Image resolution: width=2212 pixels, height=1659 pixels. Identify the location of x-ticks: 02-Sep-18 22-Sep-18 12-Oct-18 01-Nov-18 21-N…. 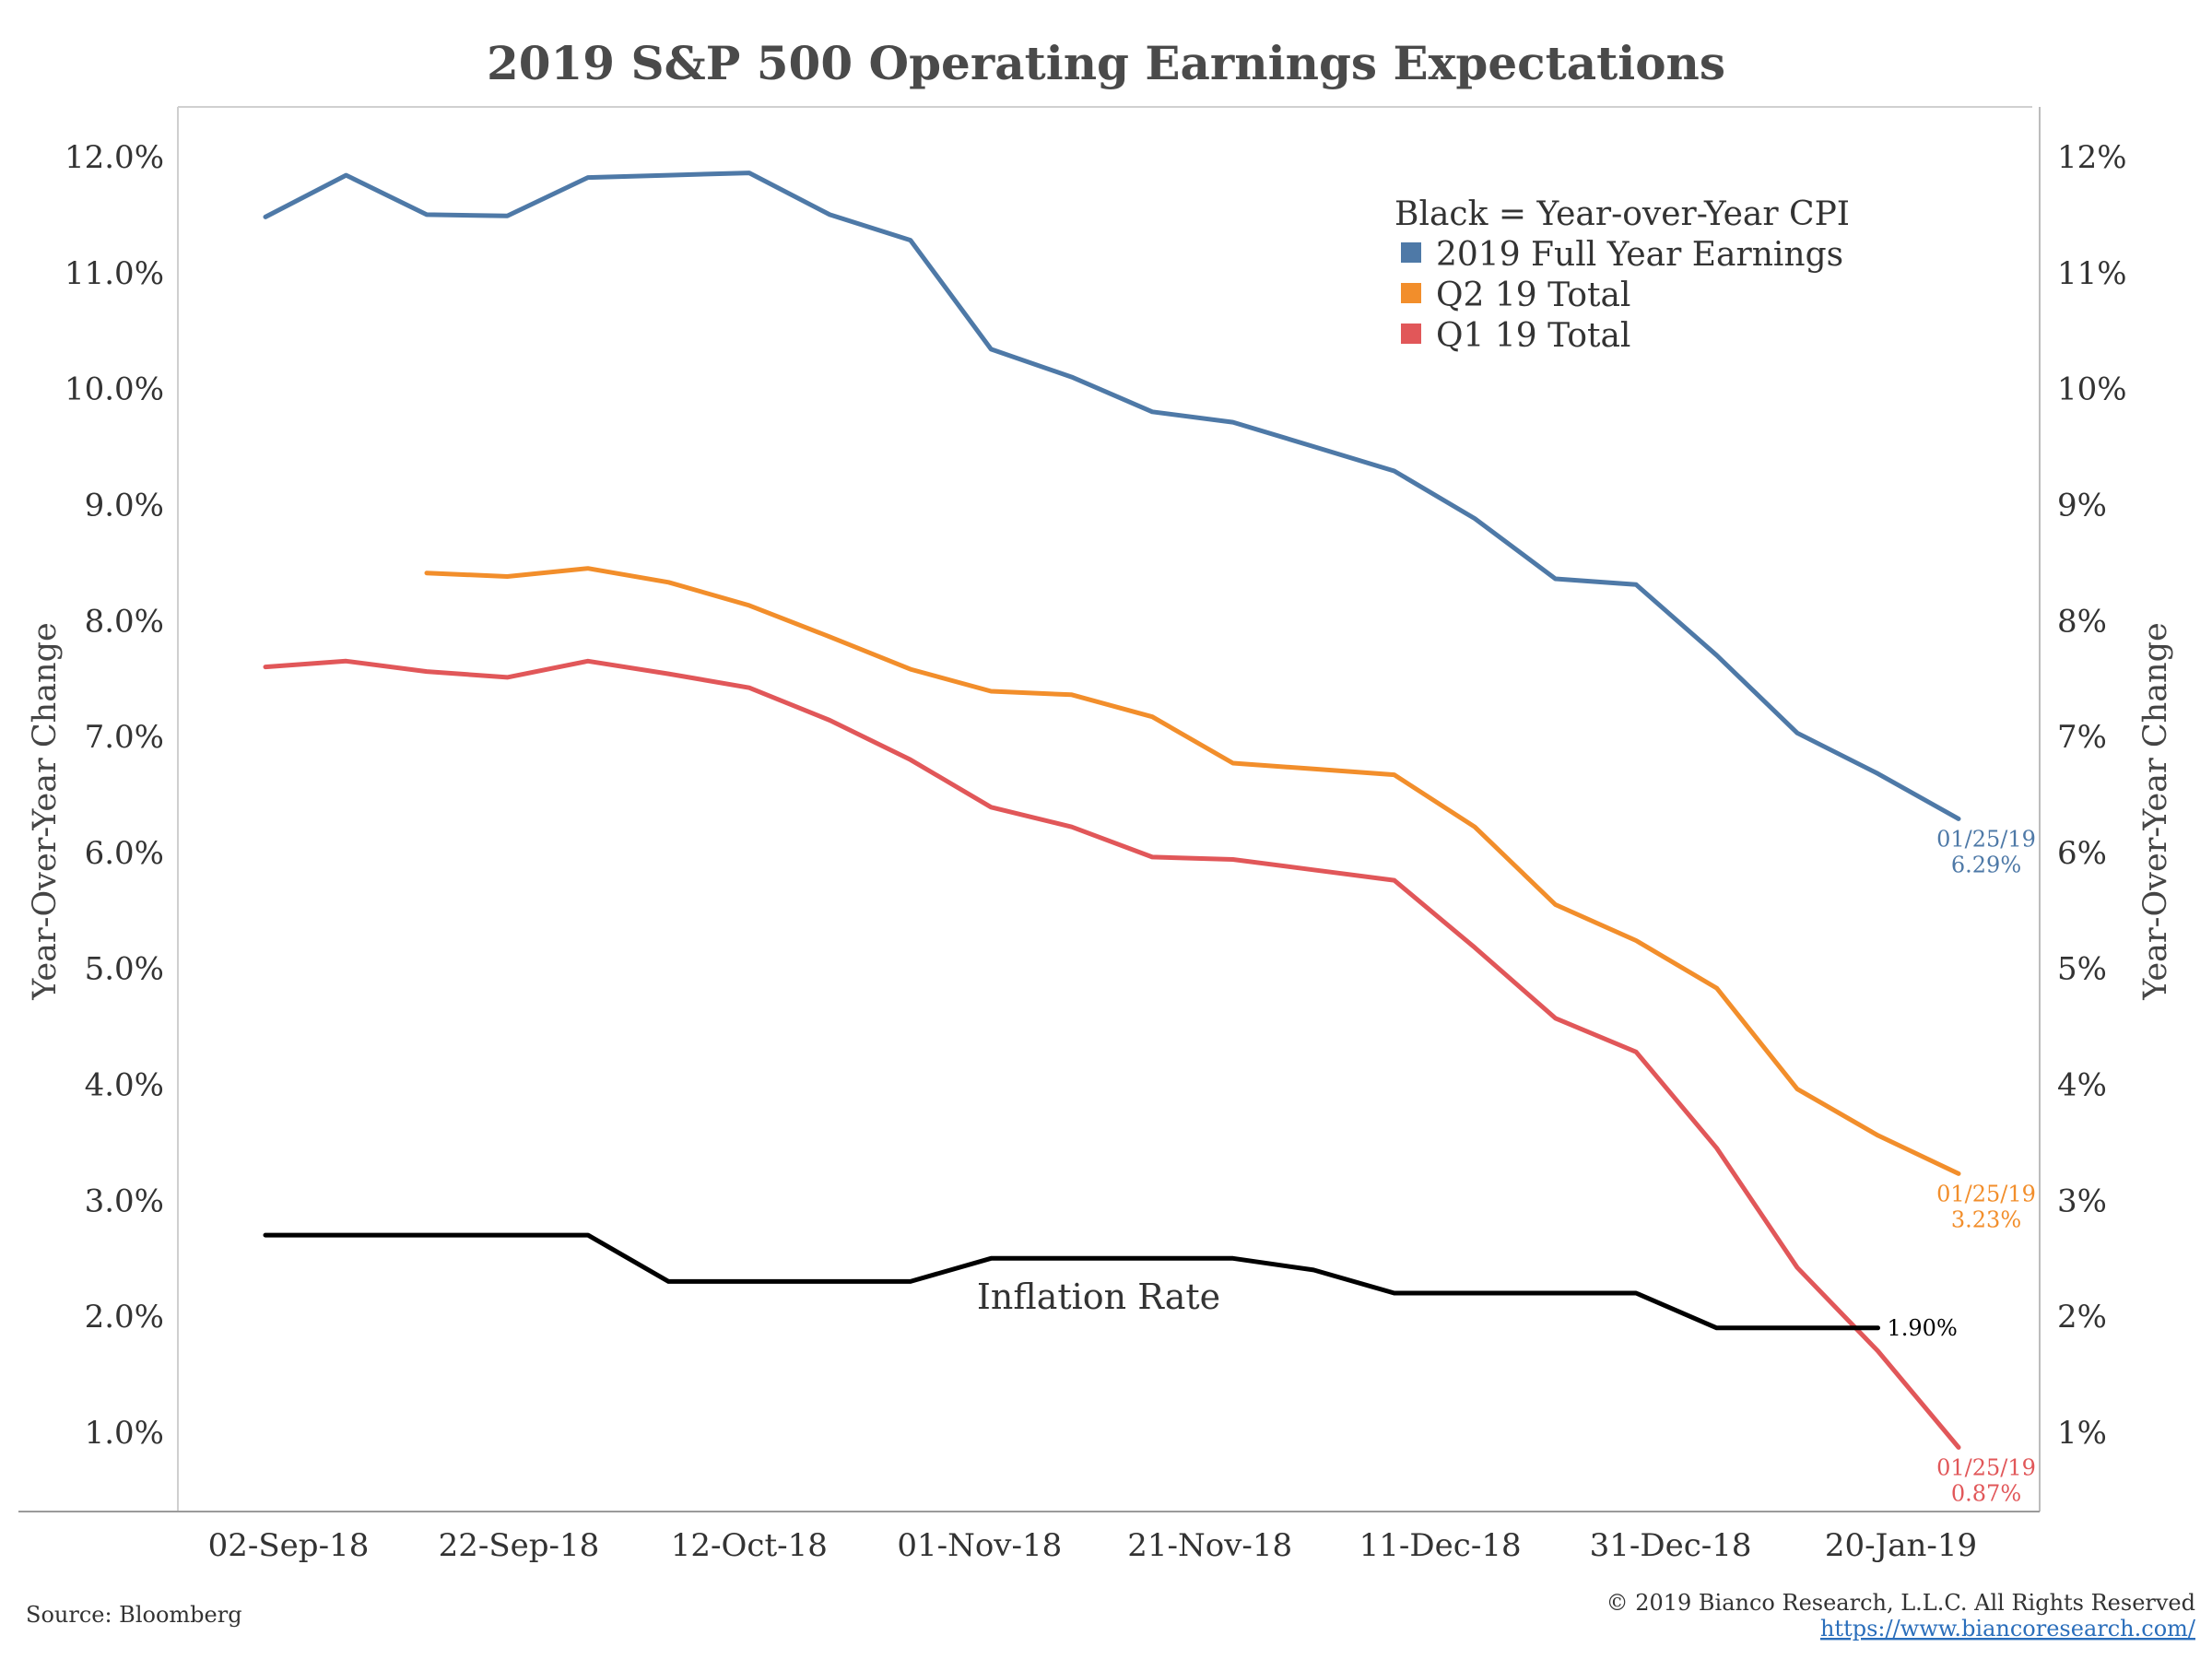
(1093, 1545).